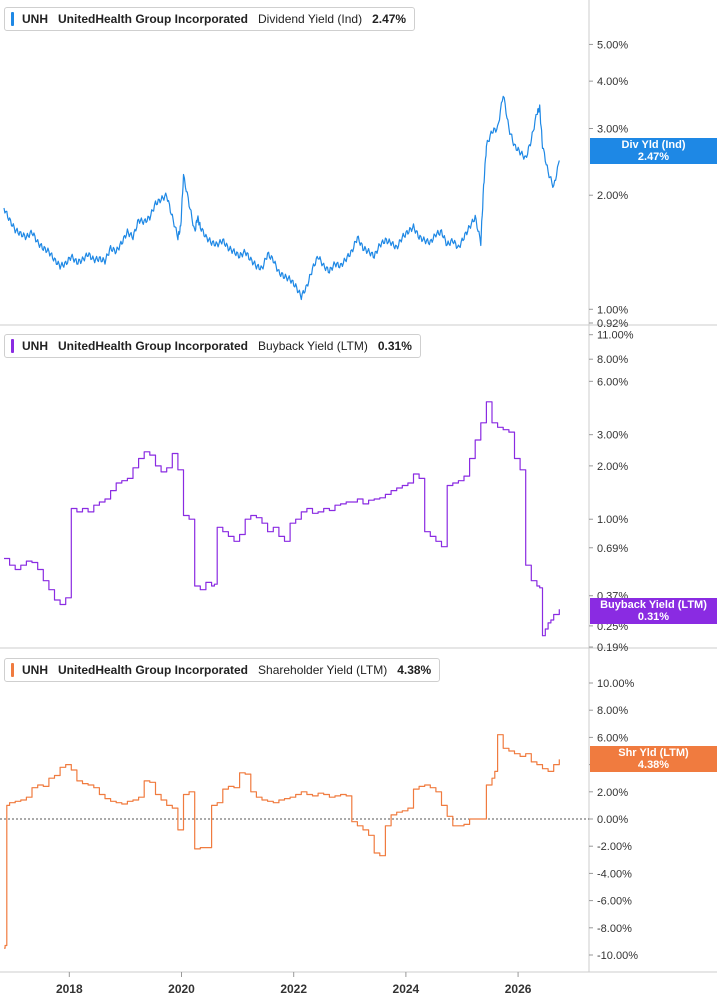 The image size is (717, 1005). I want to click on tag-dividend: Div Yld (Ind) 2.47%, so click(653, 151).